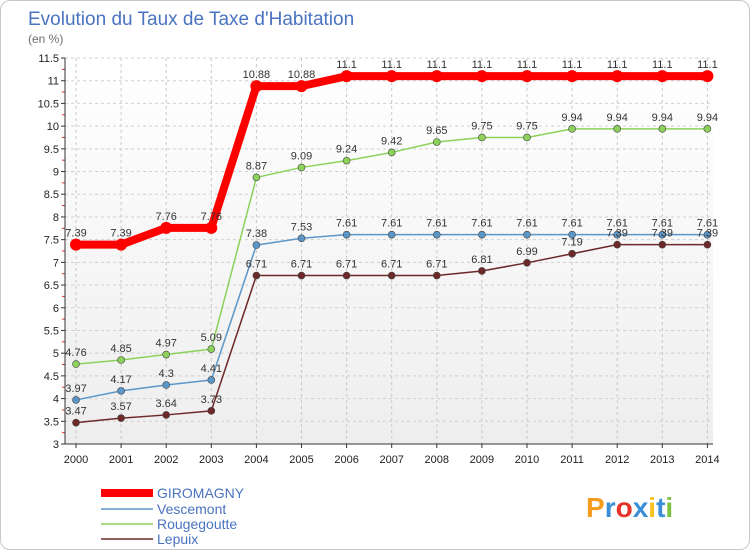 This screenshot has width=750, height=550. Describe the element at coordinates (391, 141) in the screenshot. I see `data-label: 9.42` at that location.